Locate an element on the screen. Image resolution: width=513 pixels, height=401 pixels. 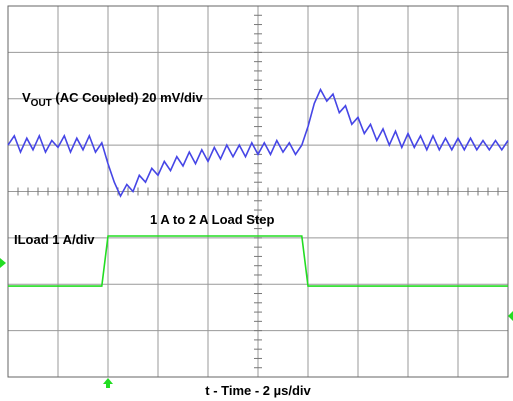
trigger-stem is located at coordinates (108, 386).